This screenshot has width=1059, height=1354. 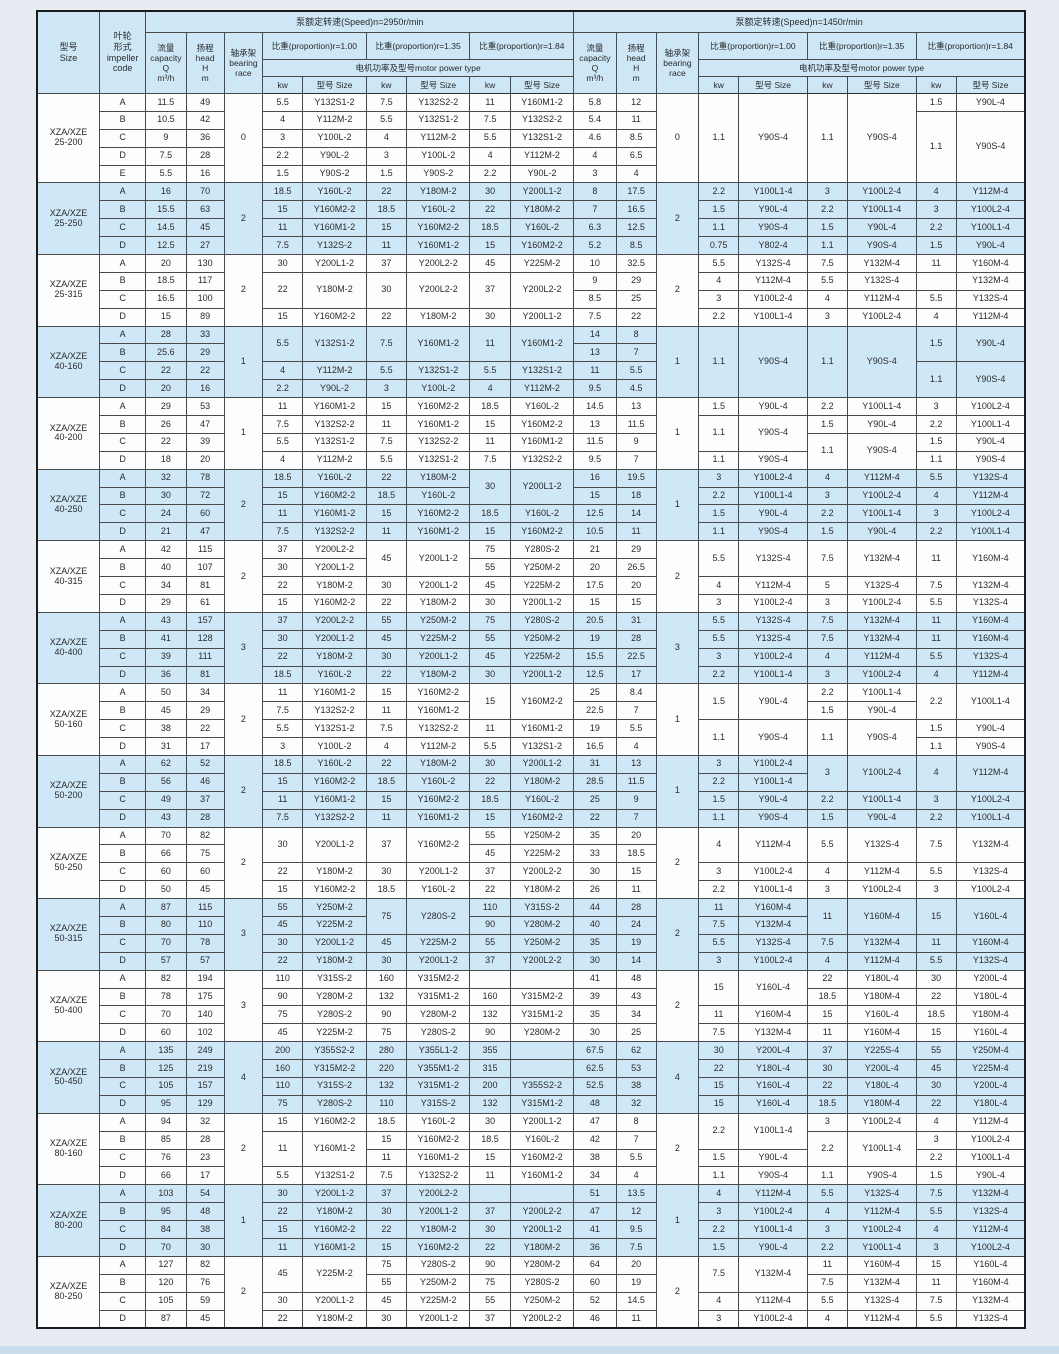 What do you see at coordinates (122, 52) in the screenshot?
I see `header-impeller: 叶轮 形式 impeller code` at bounding box center [122, 52].